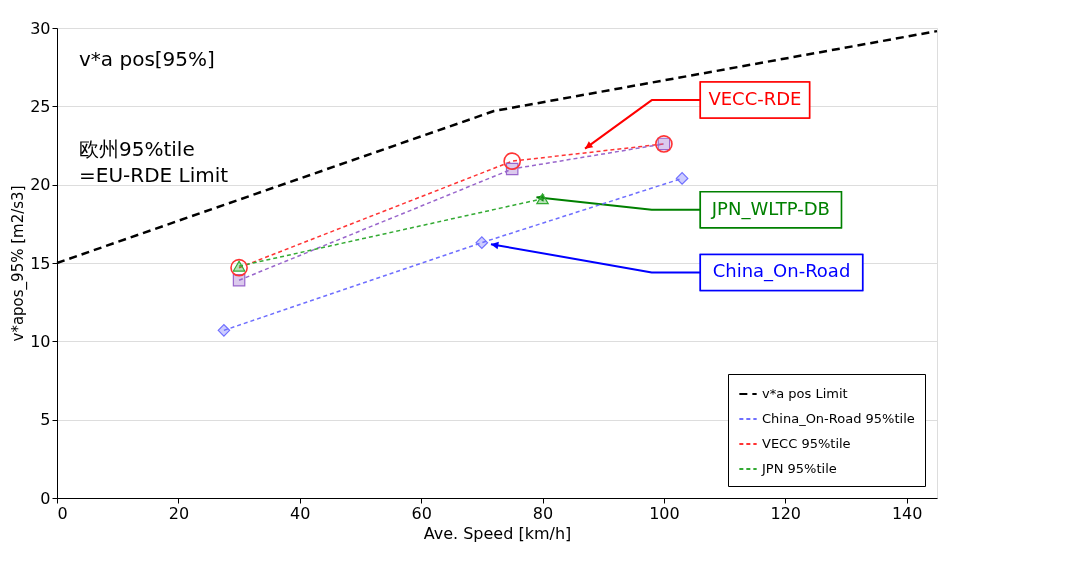 This screenshot has height=587, width=1068. What do you see at coordinates (799, 468) in the screenshot?
I see `legend-label: JPN 95%tile` at bounding box center [799, 468].